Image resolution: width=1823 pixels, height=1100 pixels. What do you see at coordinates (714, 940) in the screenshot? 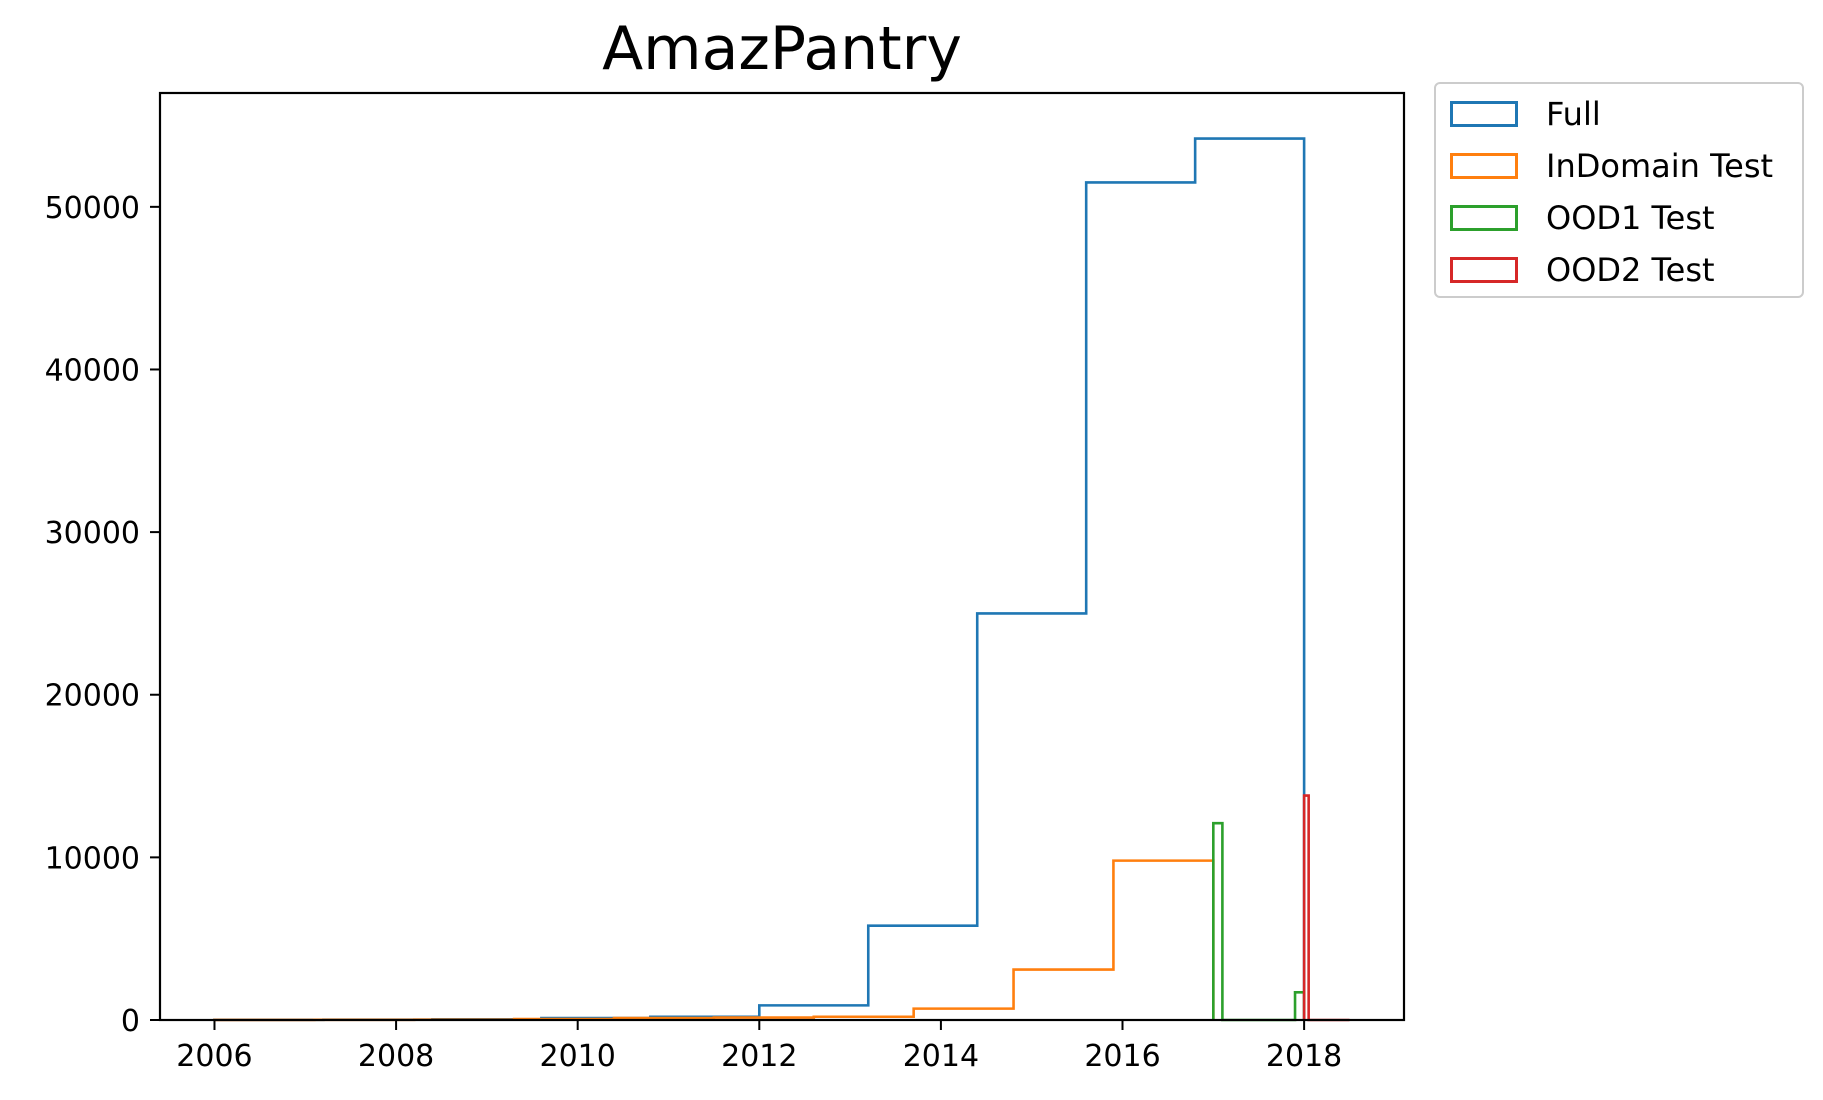
I see `series-1-step` at bounding box center [714, 940].